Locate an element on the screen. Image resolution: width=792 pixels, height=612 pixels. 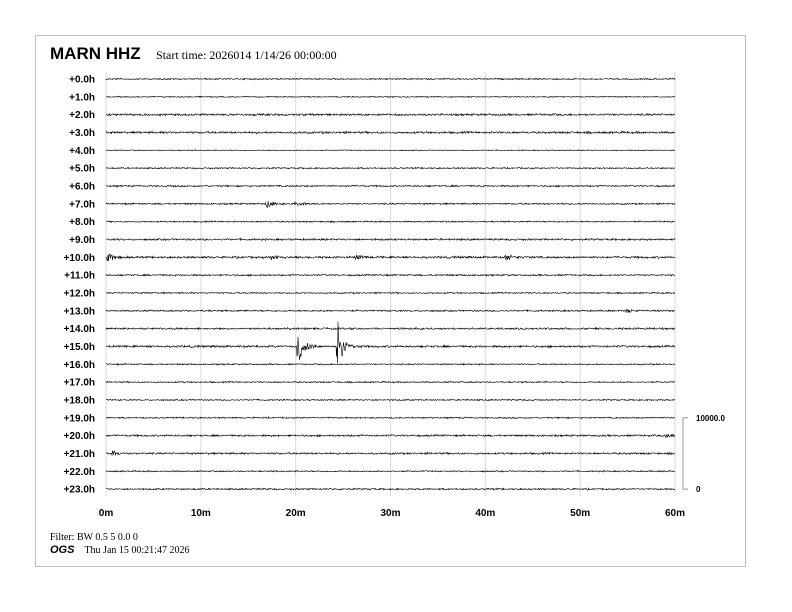
row-label: +23.0h is located at coordinates (79, 490).